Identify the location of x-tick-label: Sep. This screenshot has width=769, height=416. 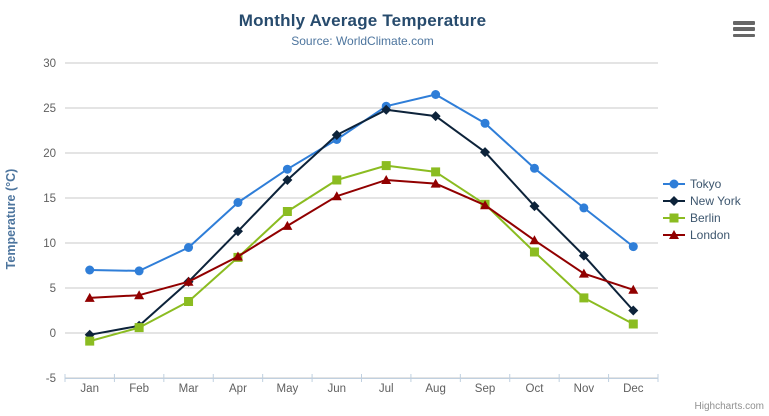
(485, 389).